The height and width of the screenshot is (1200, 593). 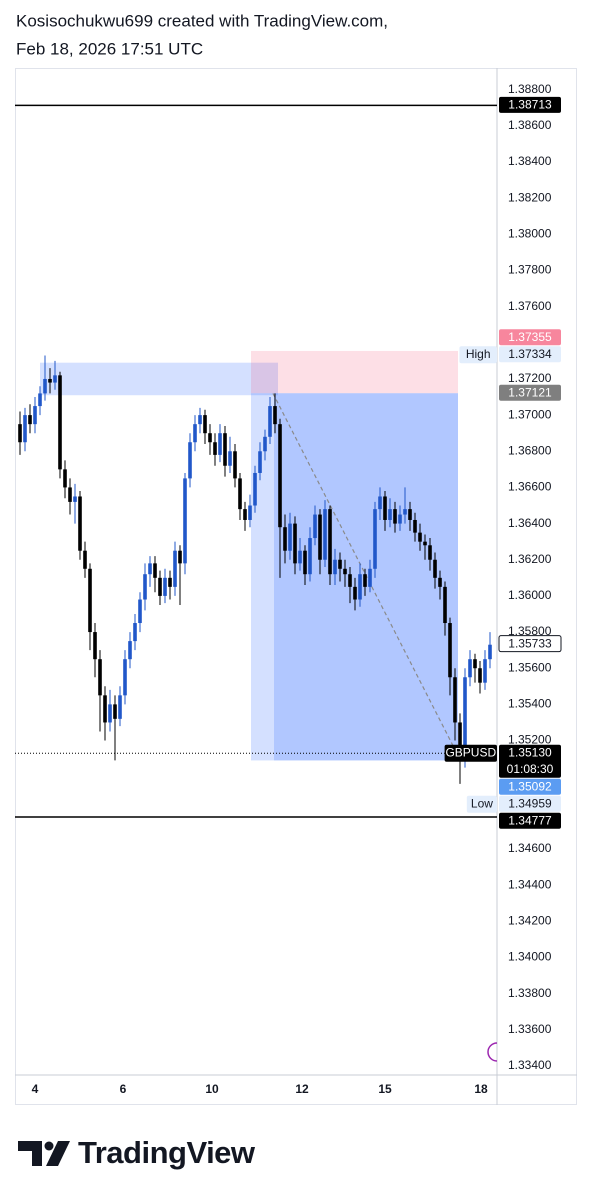 I want to click on price-label: 1.35130, so click(x=530, y=752).